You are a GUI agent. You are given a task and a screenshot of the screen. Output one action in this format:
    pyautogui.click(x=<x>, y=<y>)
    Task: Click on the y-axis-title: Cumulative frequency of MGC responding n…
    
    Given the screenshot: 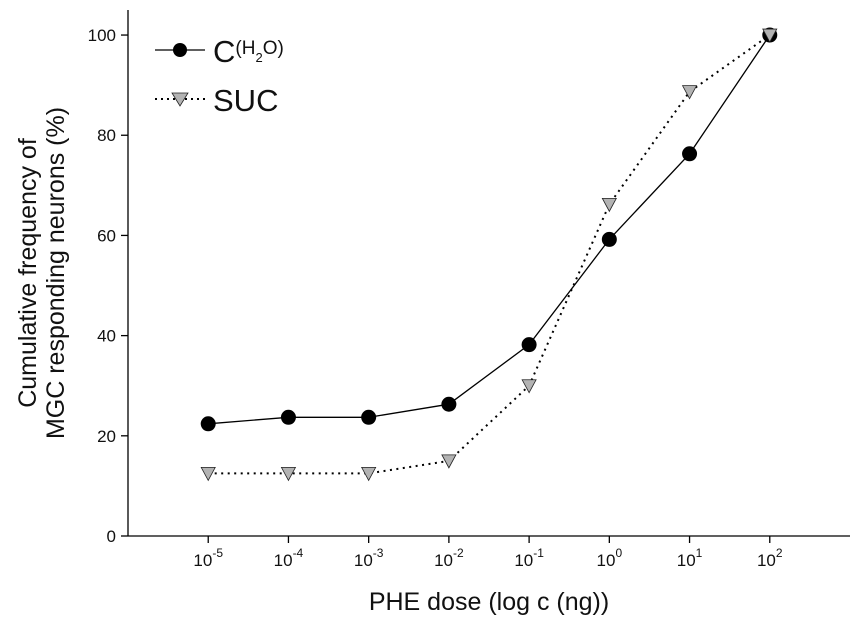 What is the action you would take?
    pyautogui.click(x=42, y=273)
    